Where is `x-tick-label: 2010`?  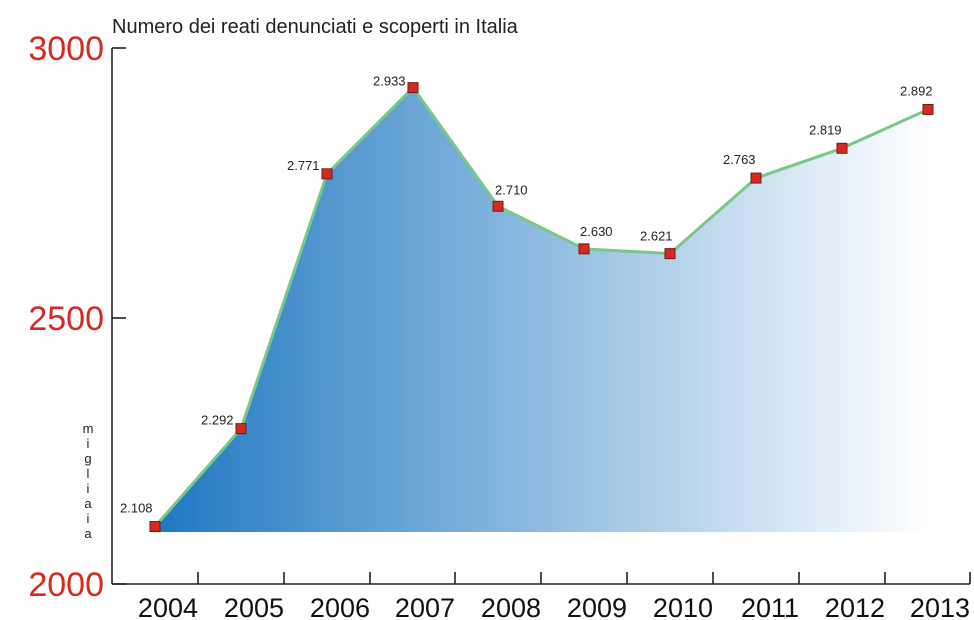 x-tick-label: 2010 is located at coordinates (683, 606).